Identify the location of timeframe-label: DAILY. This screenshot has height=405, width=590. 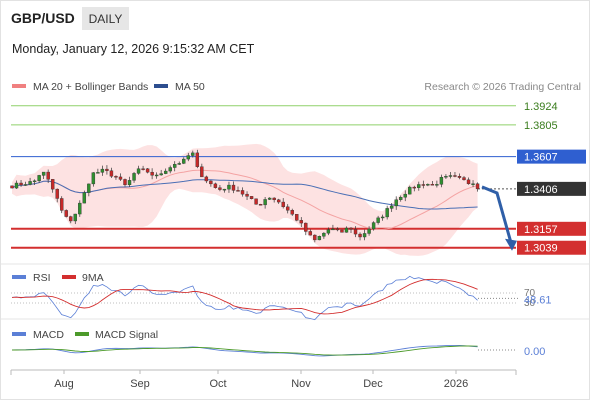
(106, 19).